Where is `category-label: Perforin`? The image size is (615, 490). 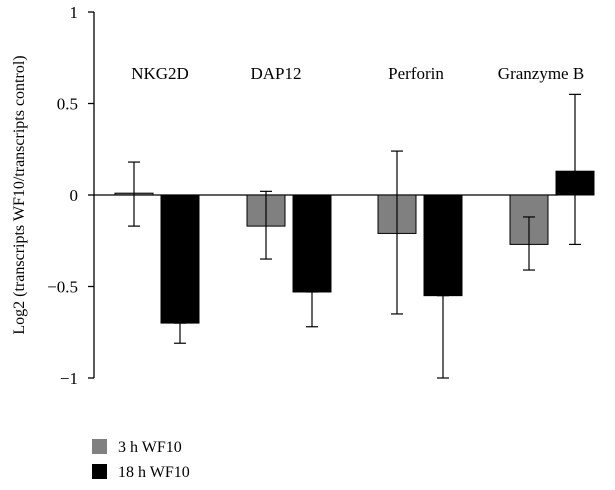 category-label: Perforin is located at coordinates (416, 73).